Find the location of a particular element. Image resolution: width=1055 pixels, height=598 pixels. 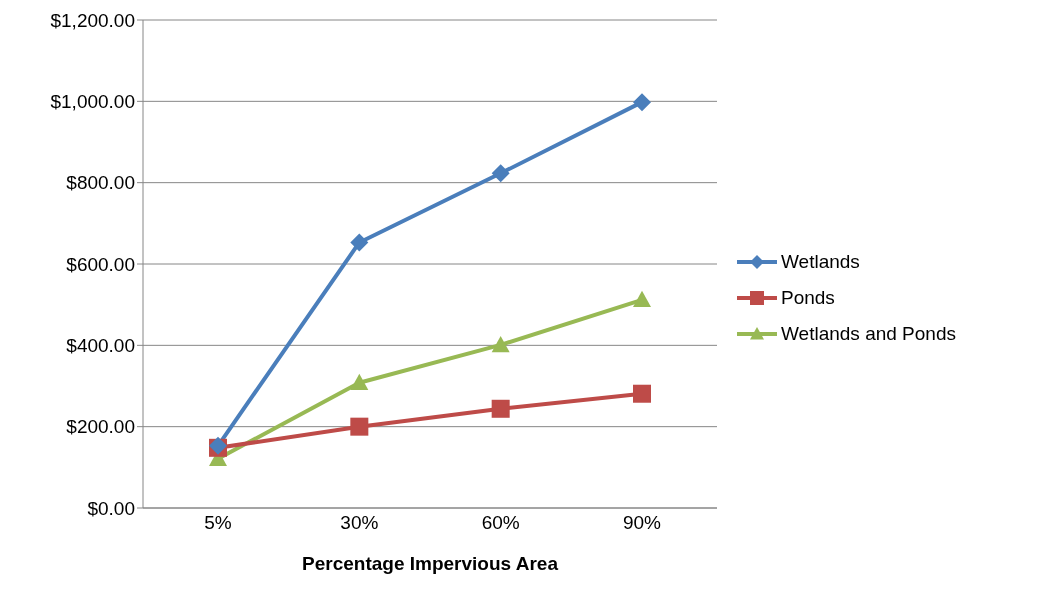

x-tick-label: 5% is located at coordinates (218, 523).